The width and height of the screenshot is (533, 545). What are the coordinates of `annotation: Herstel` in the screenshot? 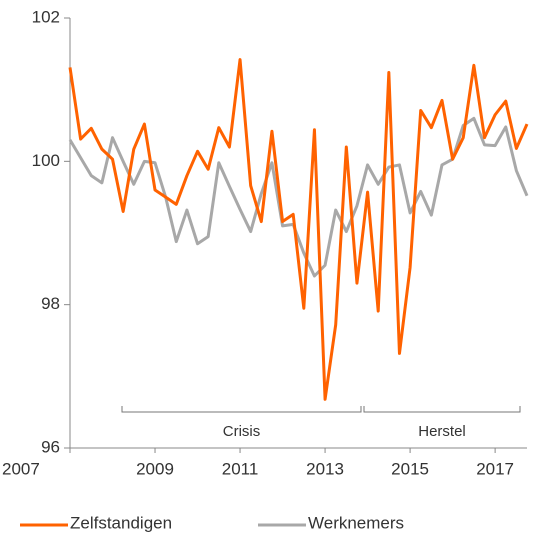 It's located at (442, 431).